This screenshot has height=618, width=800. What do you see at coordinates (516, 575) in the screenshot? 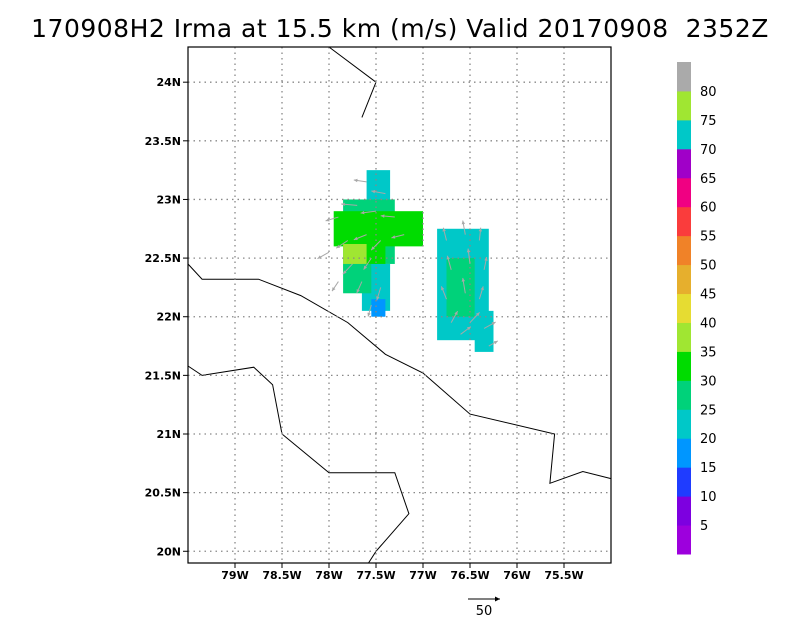
I see `lon-tick-label-6: 76W` at bounding box center [516, 575].